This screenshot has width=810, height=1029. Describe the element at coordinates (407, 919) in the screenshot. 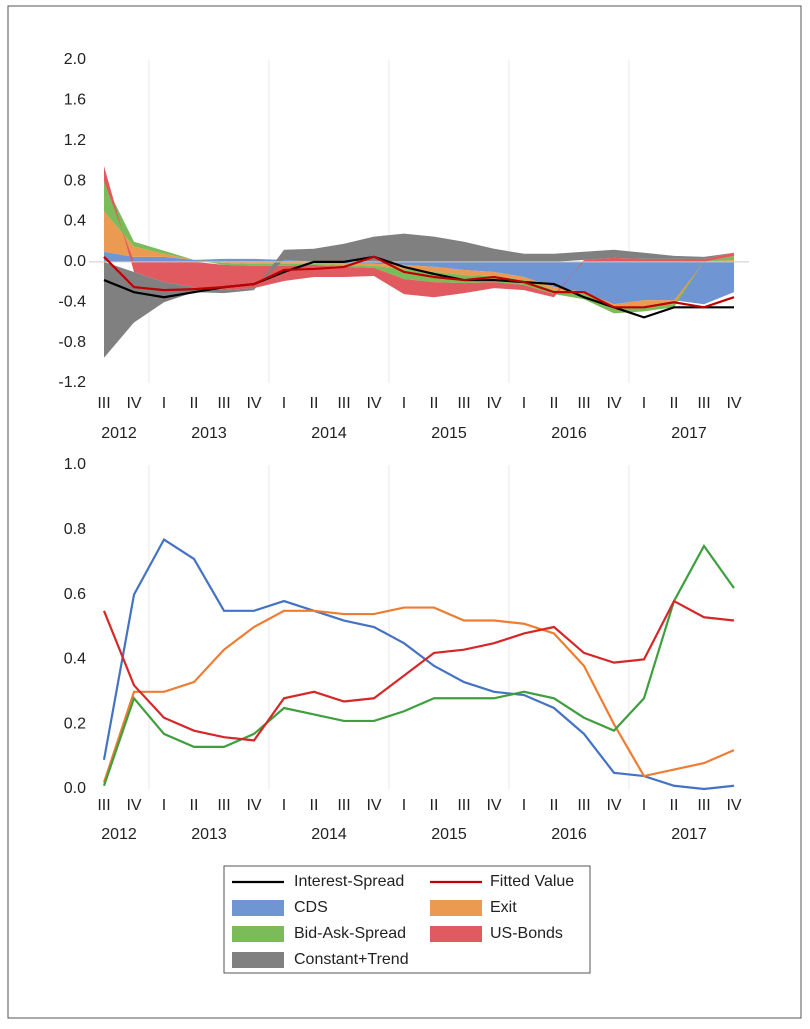

I see `legend-box` at that location.